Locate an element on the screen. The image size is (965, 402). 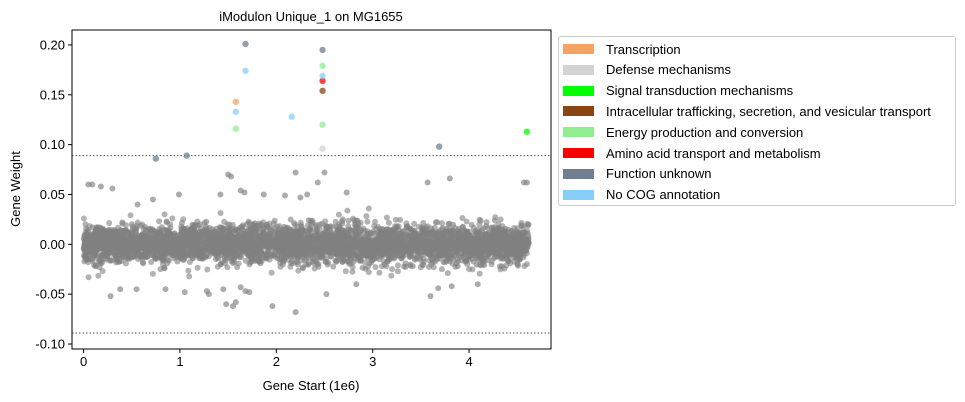
legend-label: Transcription is located at coordinates (643, 49).